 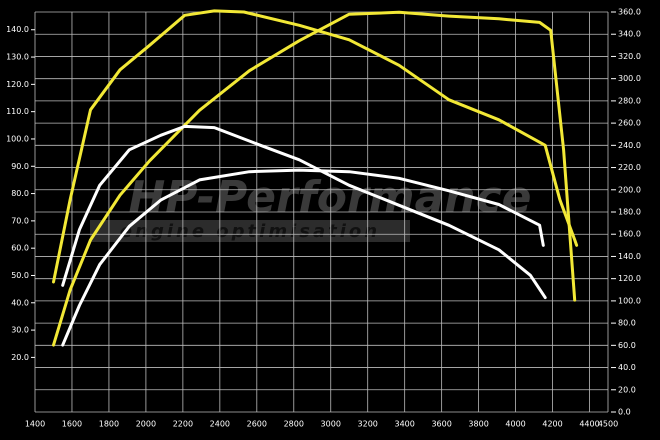 What do you see at coordinates (627, 389) in the screenshot?
I see `y2-tick-label: 20.0` at bounding box center [627, 389].